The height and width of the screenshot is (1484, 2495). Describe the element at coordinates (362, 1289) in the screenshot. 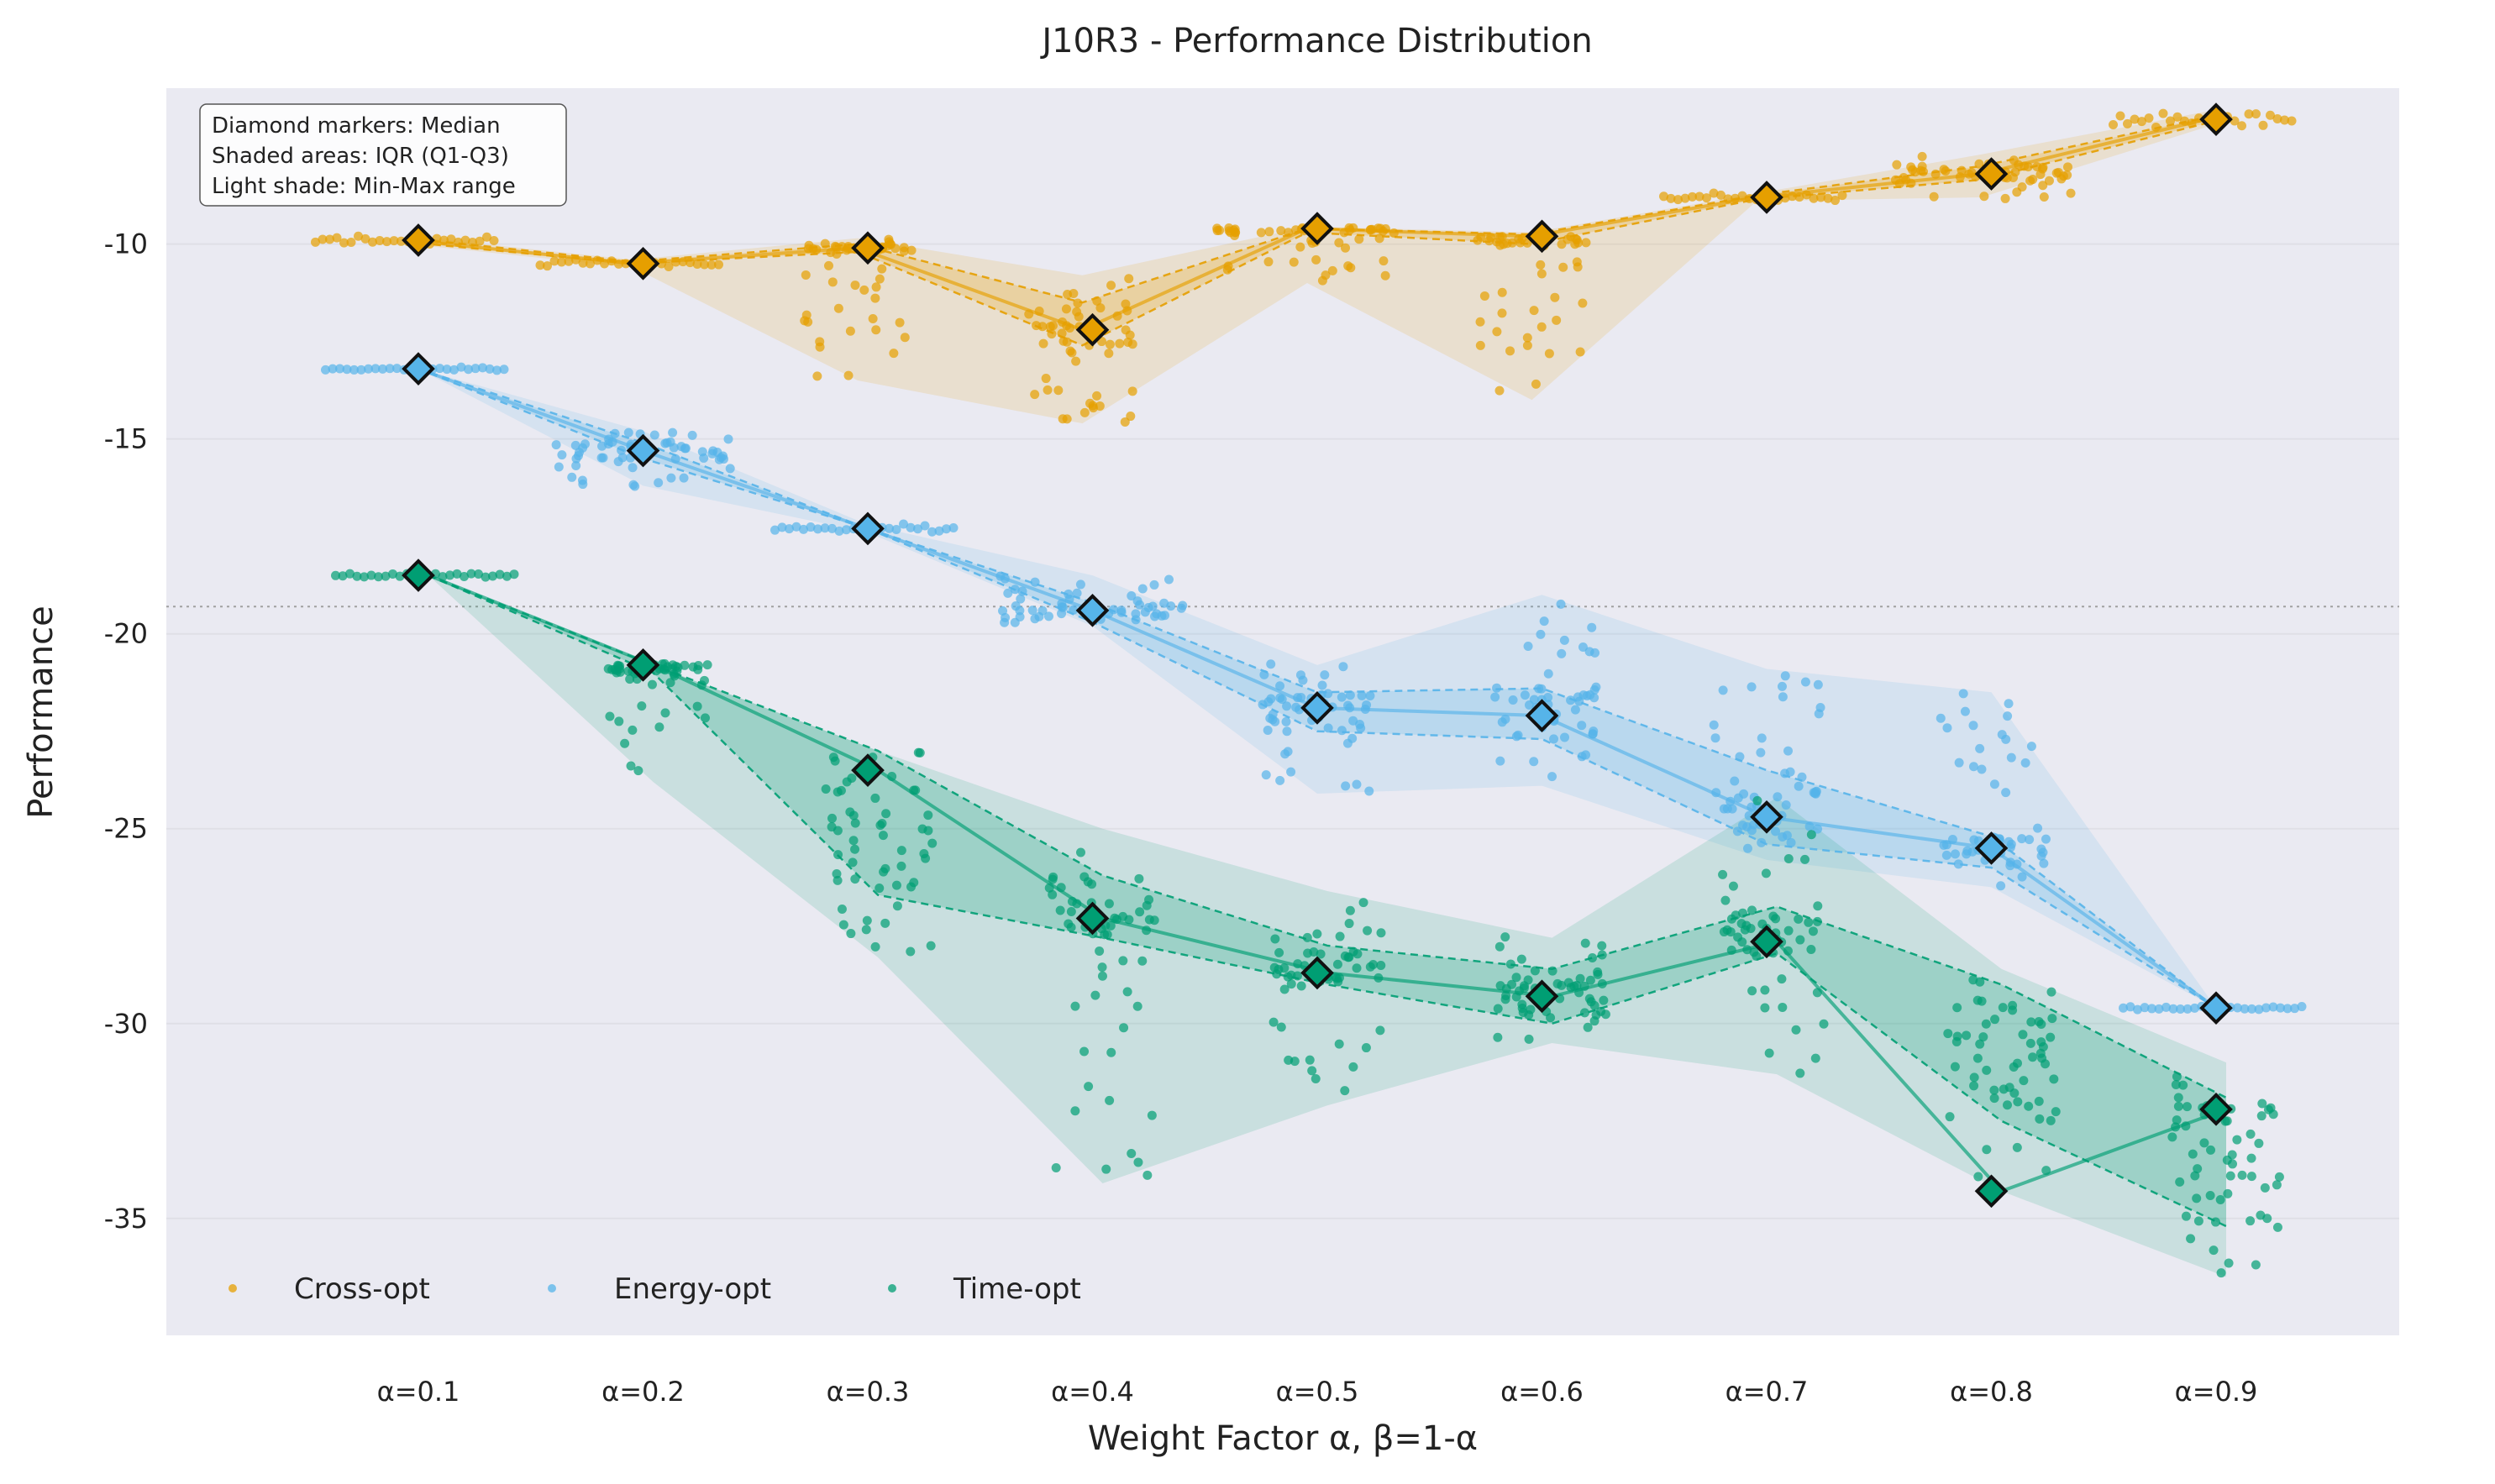

I see `legend-label-cross-opt: Cross-opt` at that location.